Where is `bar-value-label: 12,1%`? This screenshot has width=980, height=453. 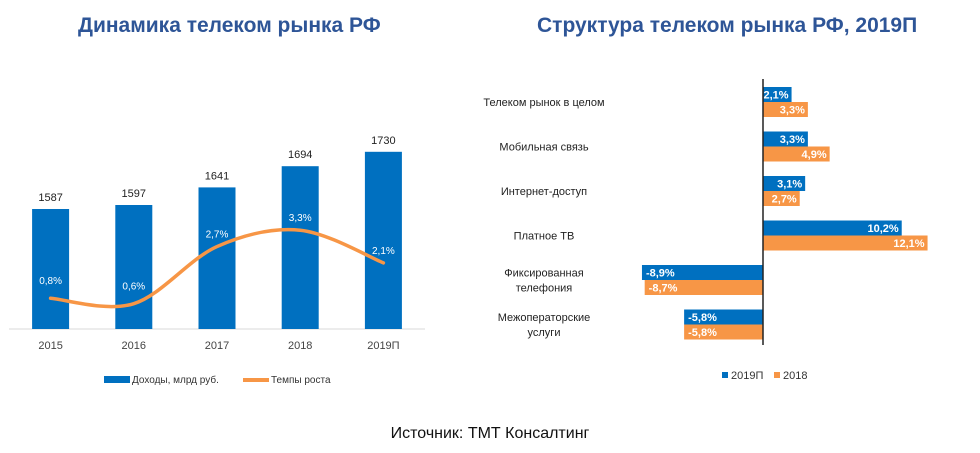
bar-value-label: 12,1% is located at coordinates (908, 244).